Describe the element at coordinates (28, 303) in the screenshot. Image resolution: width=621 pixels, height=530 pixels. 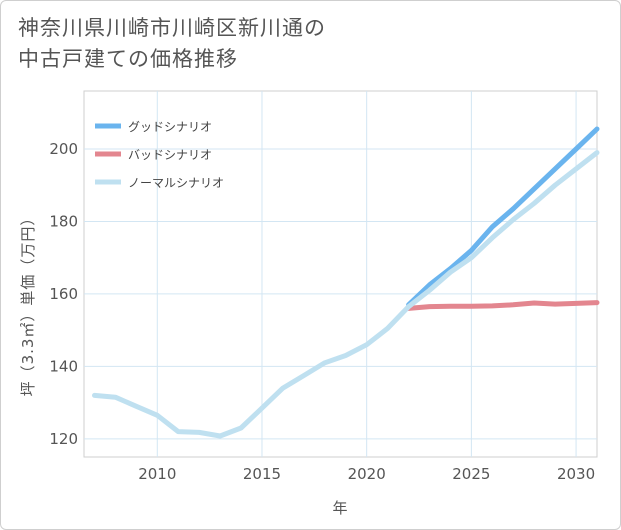
I see `y-axis-title: 坪（3.3㎡）単価（万円）` at that location.